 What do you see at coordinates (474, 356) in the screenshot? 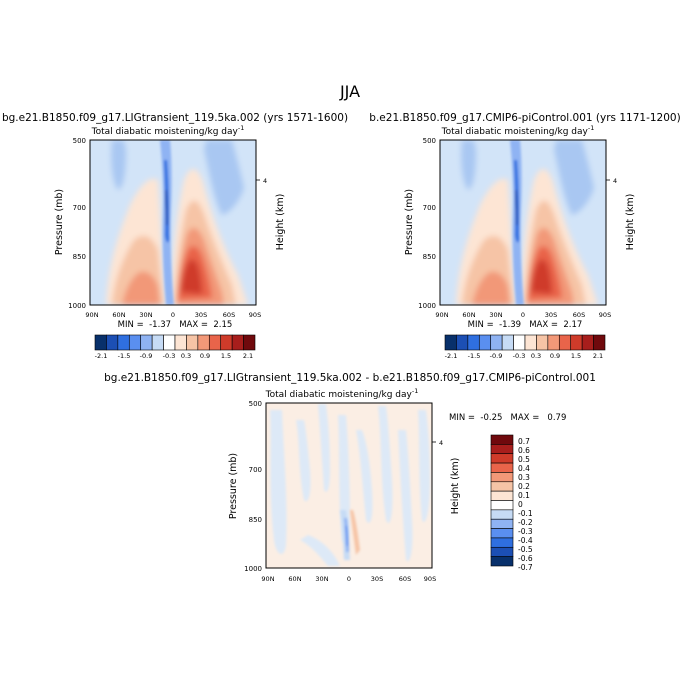
I see `colorbar-label: -1.5` at bounding box center [474, 356].